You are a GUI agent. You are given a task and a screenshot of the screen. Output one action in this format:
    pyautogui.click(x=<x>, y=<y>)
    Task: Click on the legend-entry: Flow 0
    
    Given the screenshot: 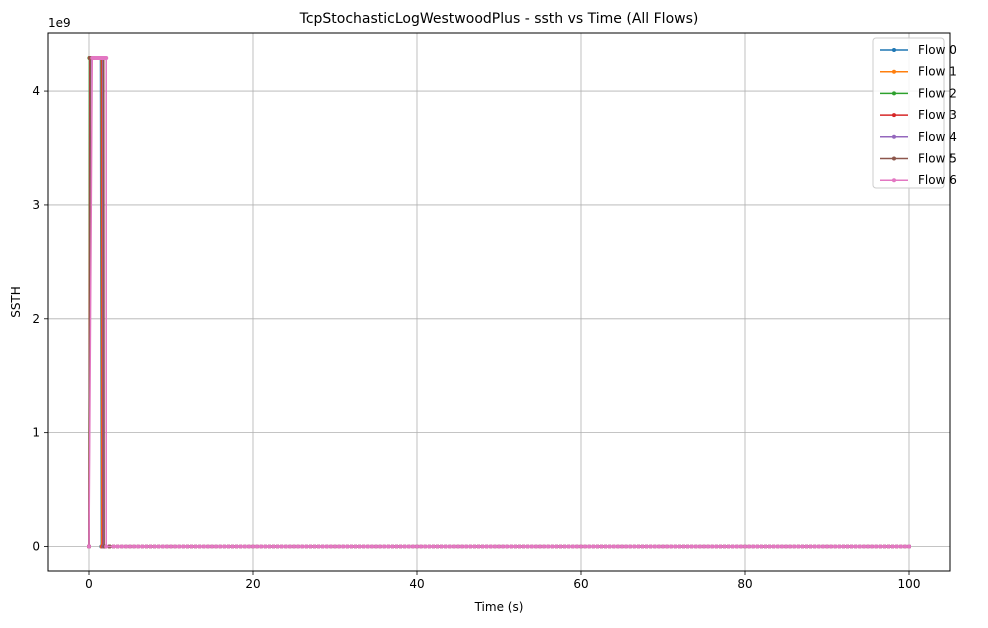 What is the action you would take?
    pyautogui.click(x=918, y=50)
    